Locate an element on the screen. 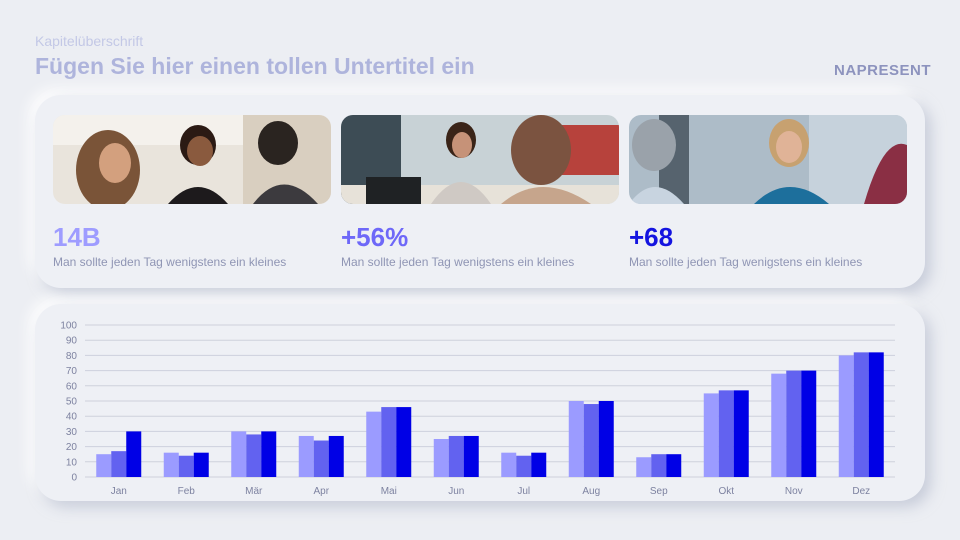 This screenshot has height=540, width=960. stat-value-3: +68 is located at coordinates (651, 237).